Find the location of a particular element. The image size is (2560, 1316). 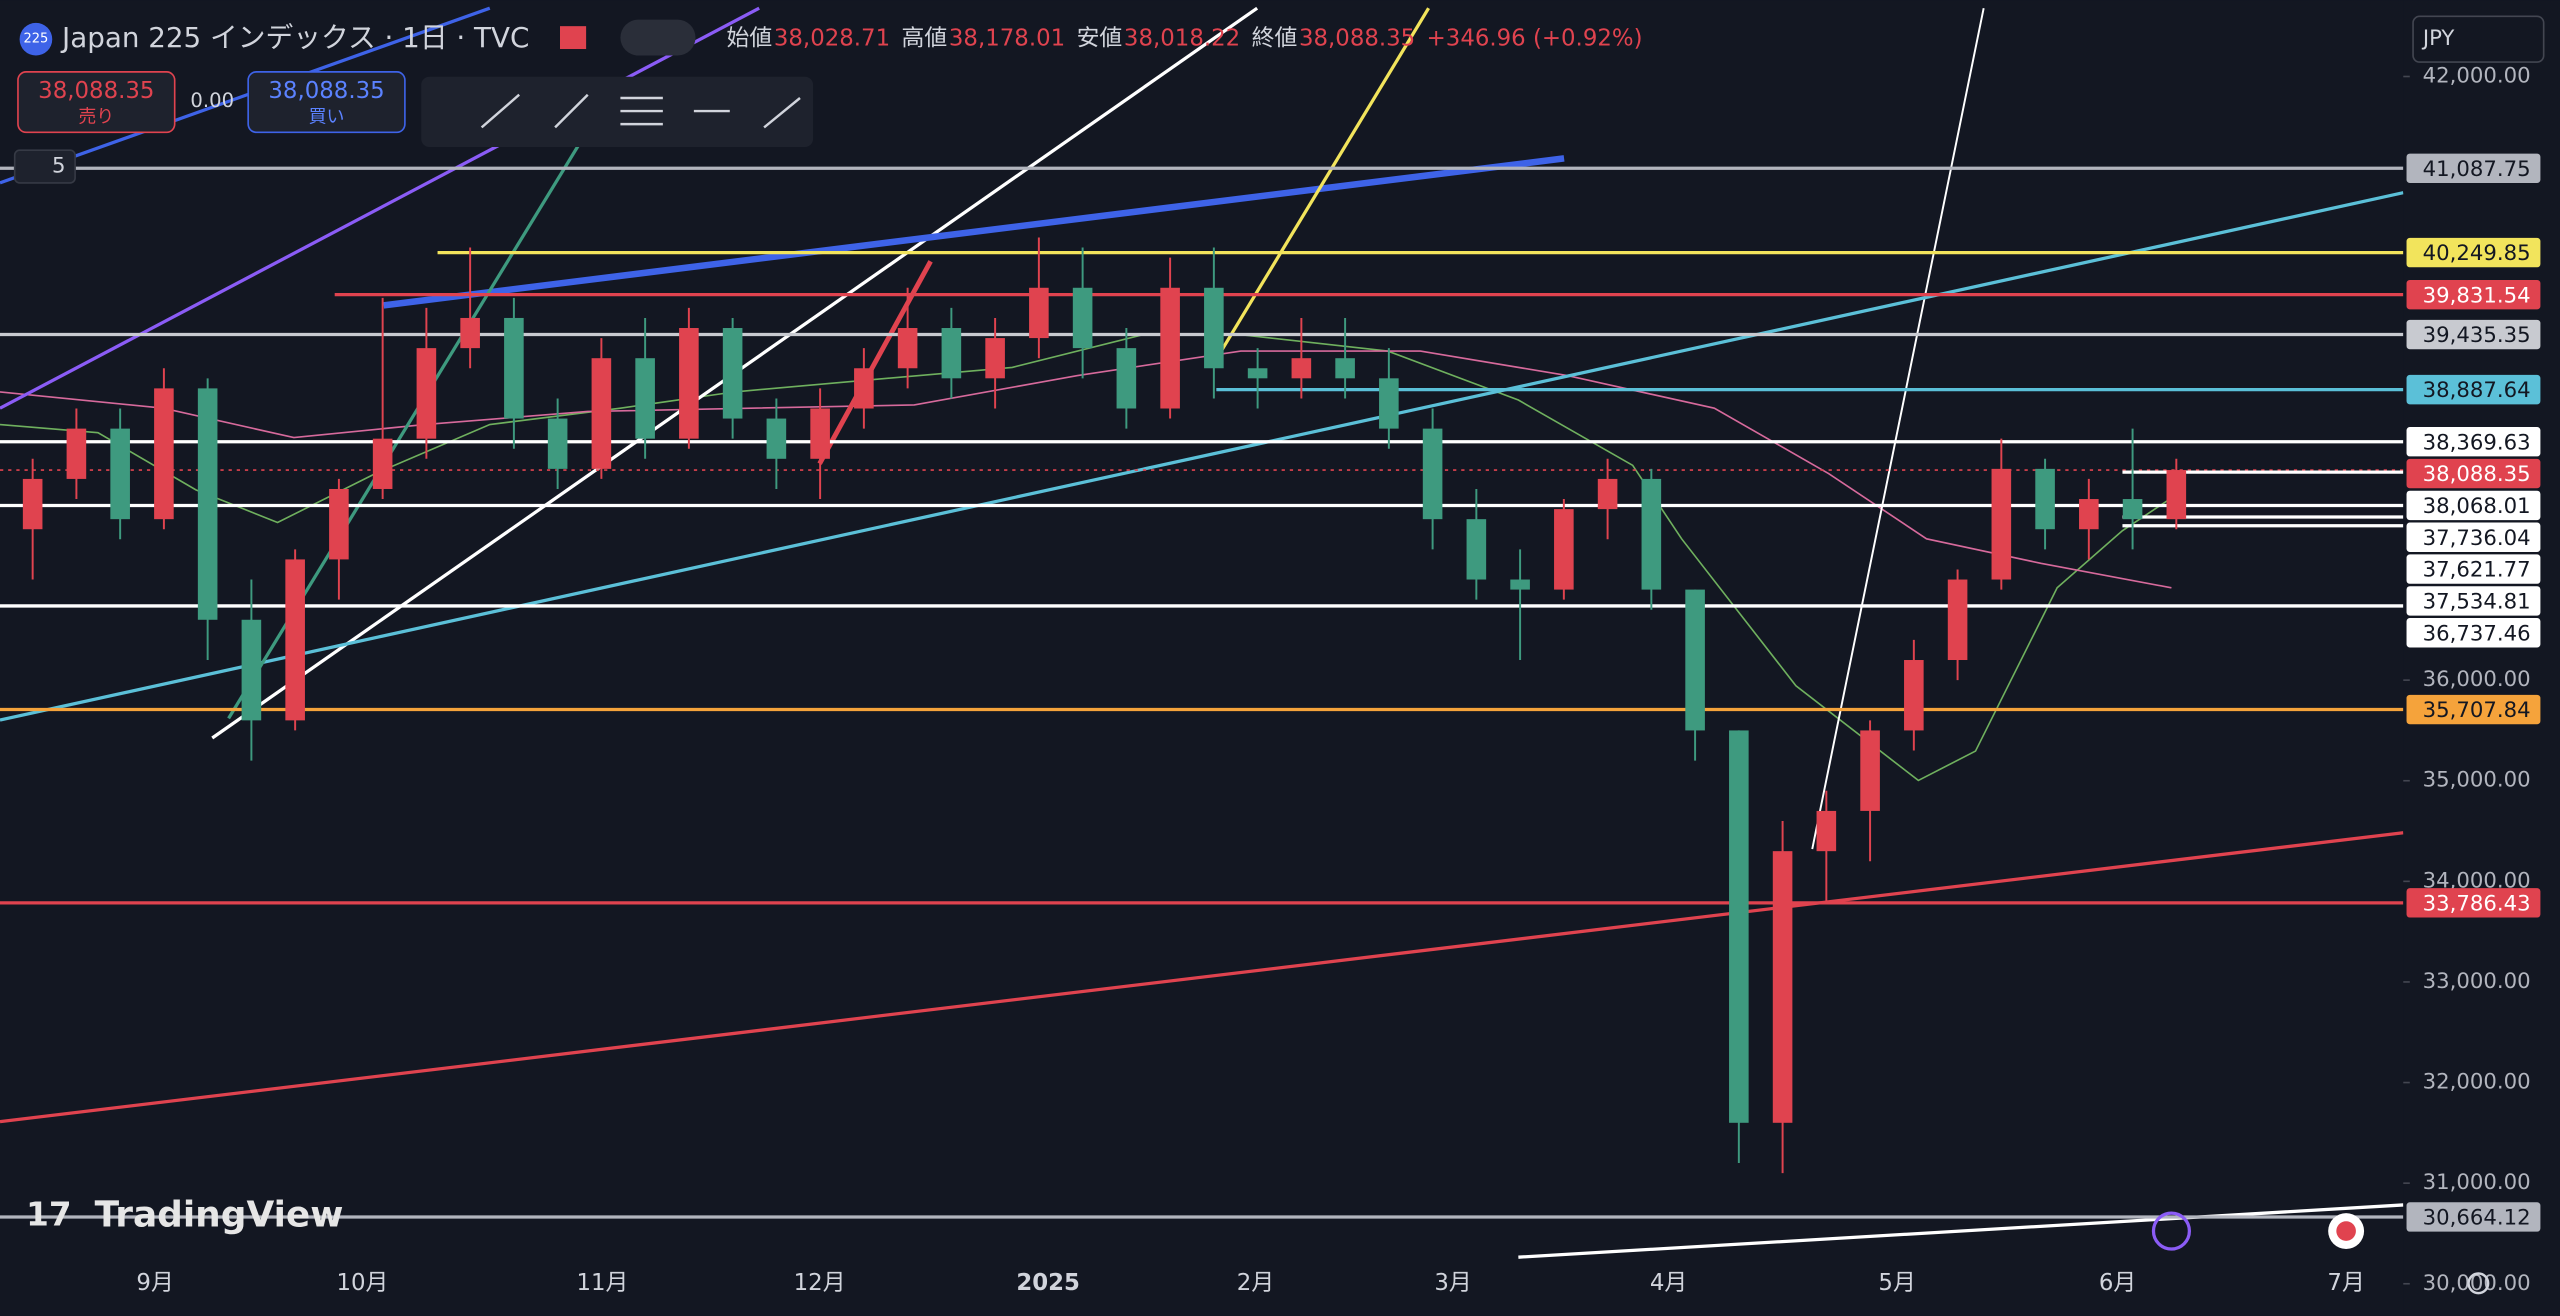

alert-icon is located at coordinates (2171, 1231).